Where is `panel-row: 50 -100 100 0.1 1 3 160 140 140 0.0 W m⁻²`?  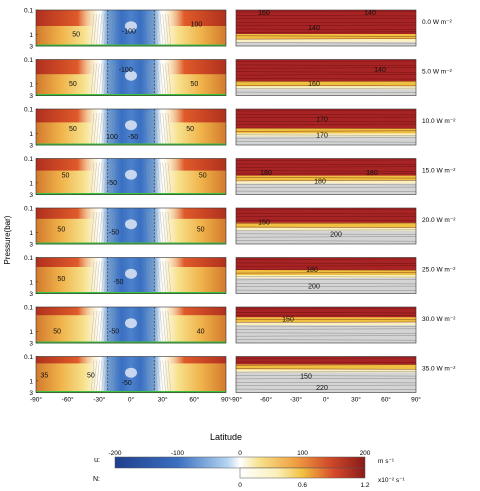 panel-row: 50 -100 100 0.1 1 3 160 140 140 0.0 W m⁻² is located at coordinates (238, 29).